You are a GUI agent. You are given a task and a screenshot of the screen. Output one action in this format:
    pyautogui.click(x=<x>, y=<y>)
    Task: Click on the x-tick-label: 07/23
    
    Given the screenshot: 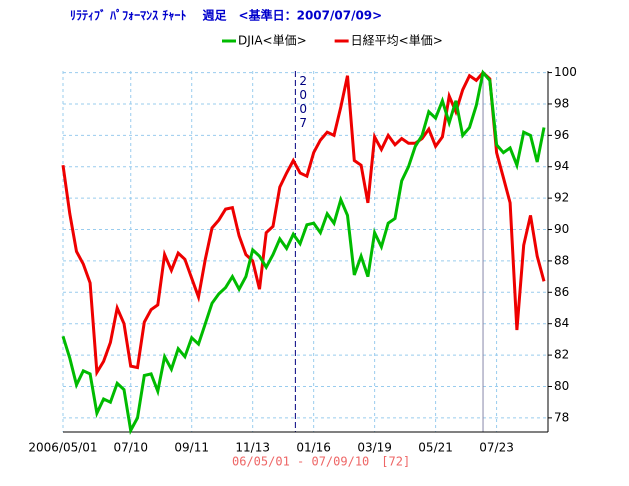 What is the action you would take?
    pyautogui.click(x=496, y=448)
    